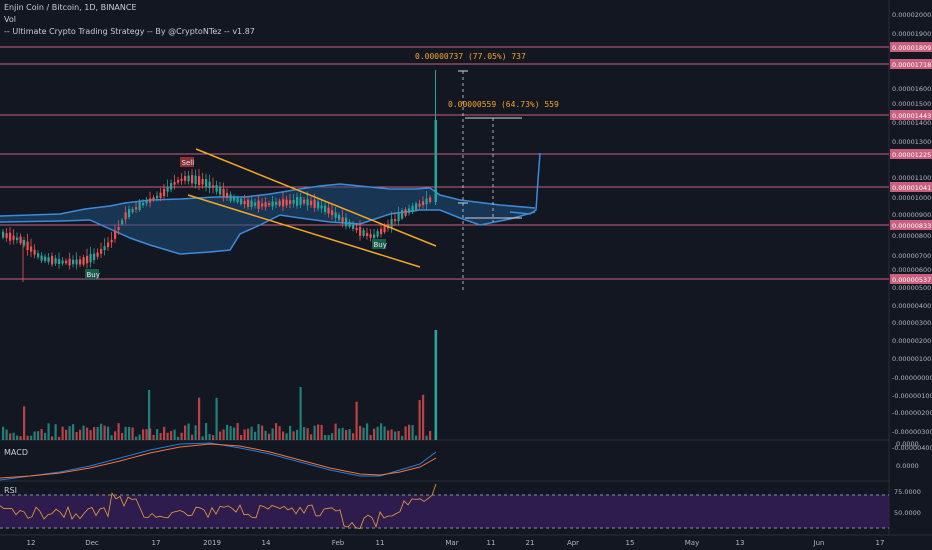 This screenshot has width=932, height=550. What do you see at coordinates (470, 56) in the screenshot?
I see `measure-label-1: 0.00000737 (77.05%) 737` at bounding box center [470, 56].